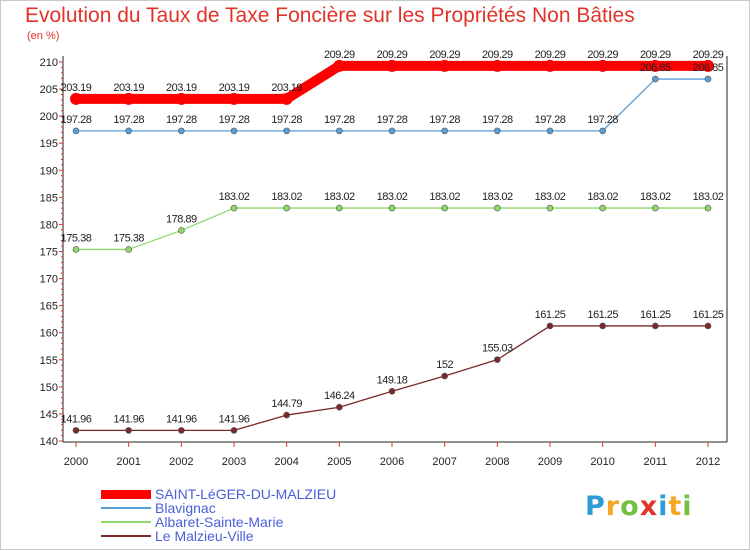 The height and width of the screenshot is (551, 750). What do you see at coordinates (613, 506) in the screenshot?
I see `logo-letter: r` at bounding box center [613, 506].